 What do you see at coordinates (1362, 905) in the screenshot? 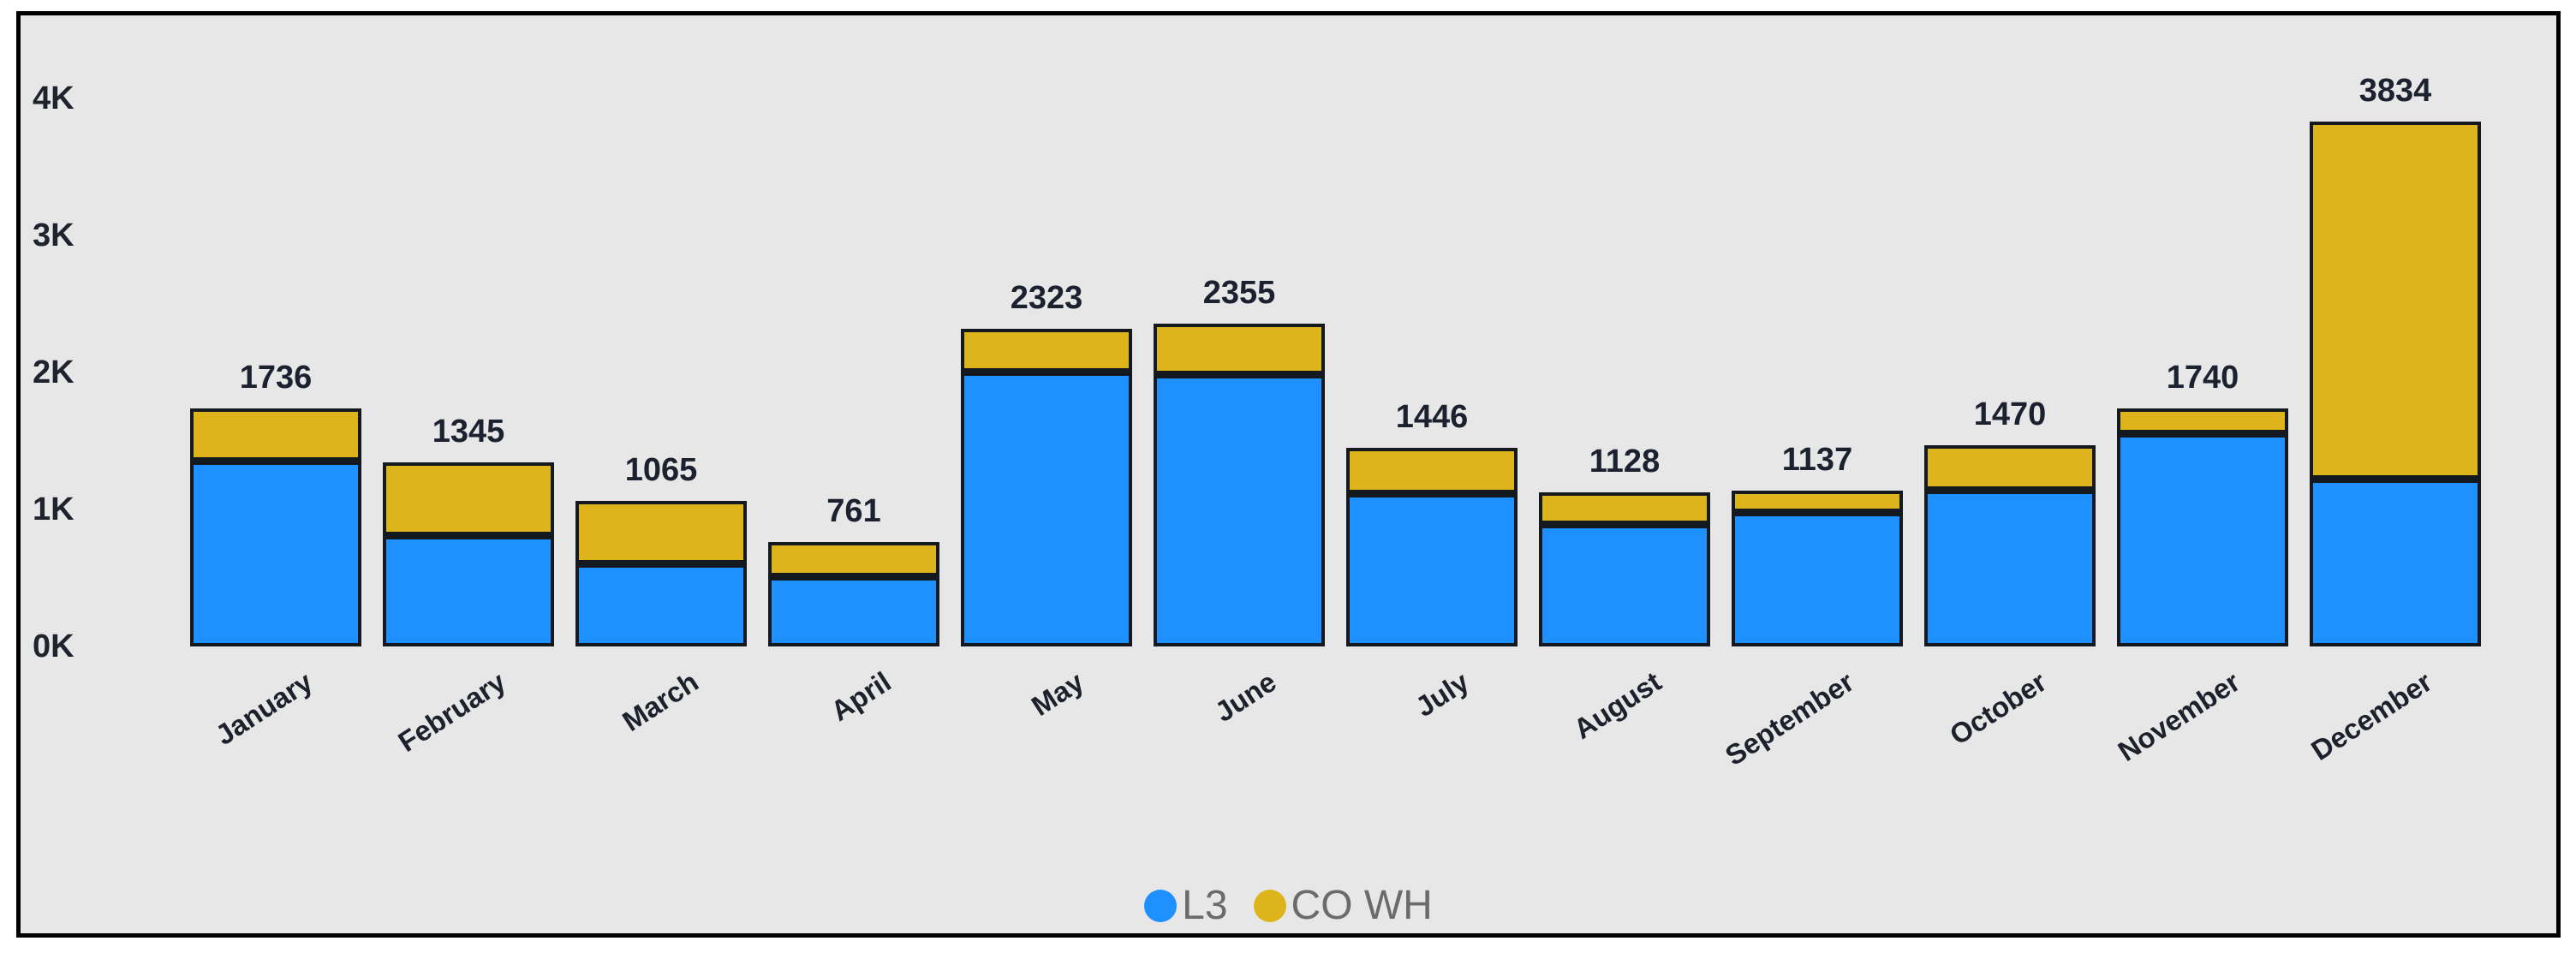
I see `legend-label: CO WH` at bounding box center [1362, 905].